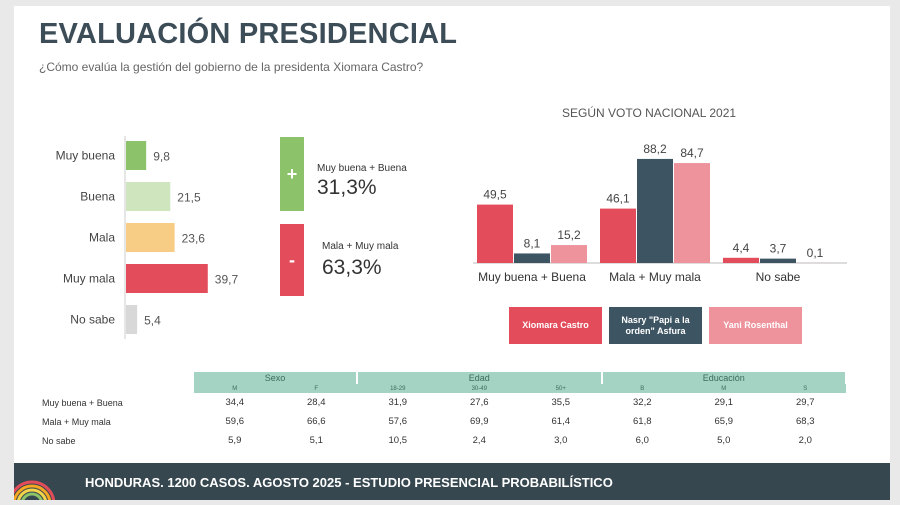  What do you see at coordinates (398, 421) in the screenshot?
I see `table-cell: 57,6` at bounding box center [398, 421].